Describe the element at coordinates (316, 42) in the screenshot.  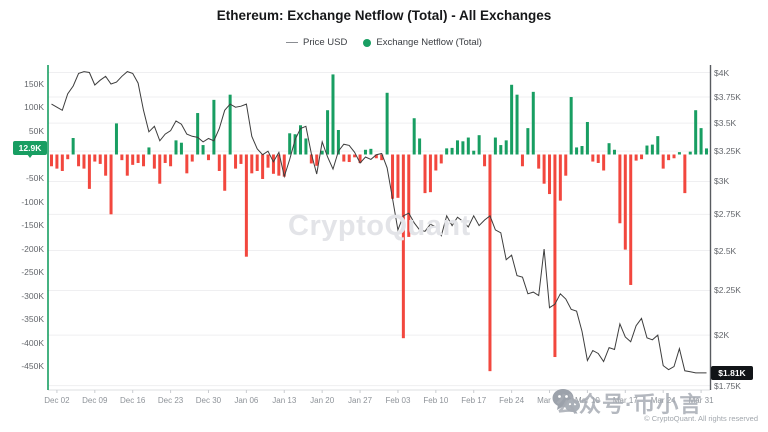
I see `legend-item-price: Price USD` at that location.